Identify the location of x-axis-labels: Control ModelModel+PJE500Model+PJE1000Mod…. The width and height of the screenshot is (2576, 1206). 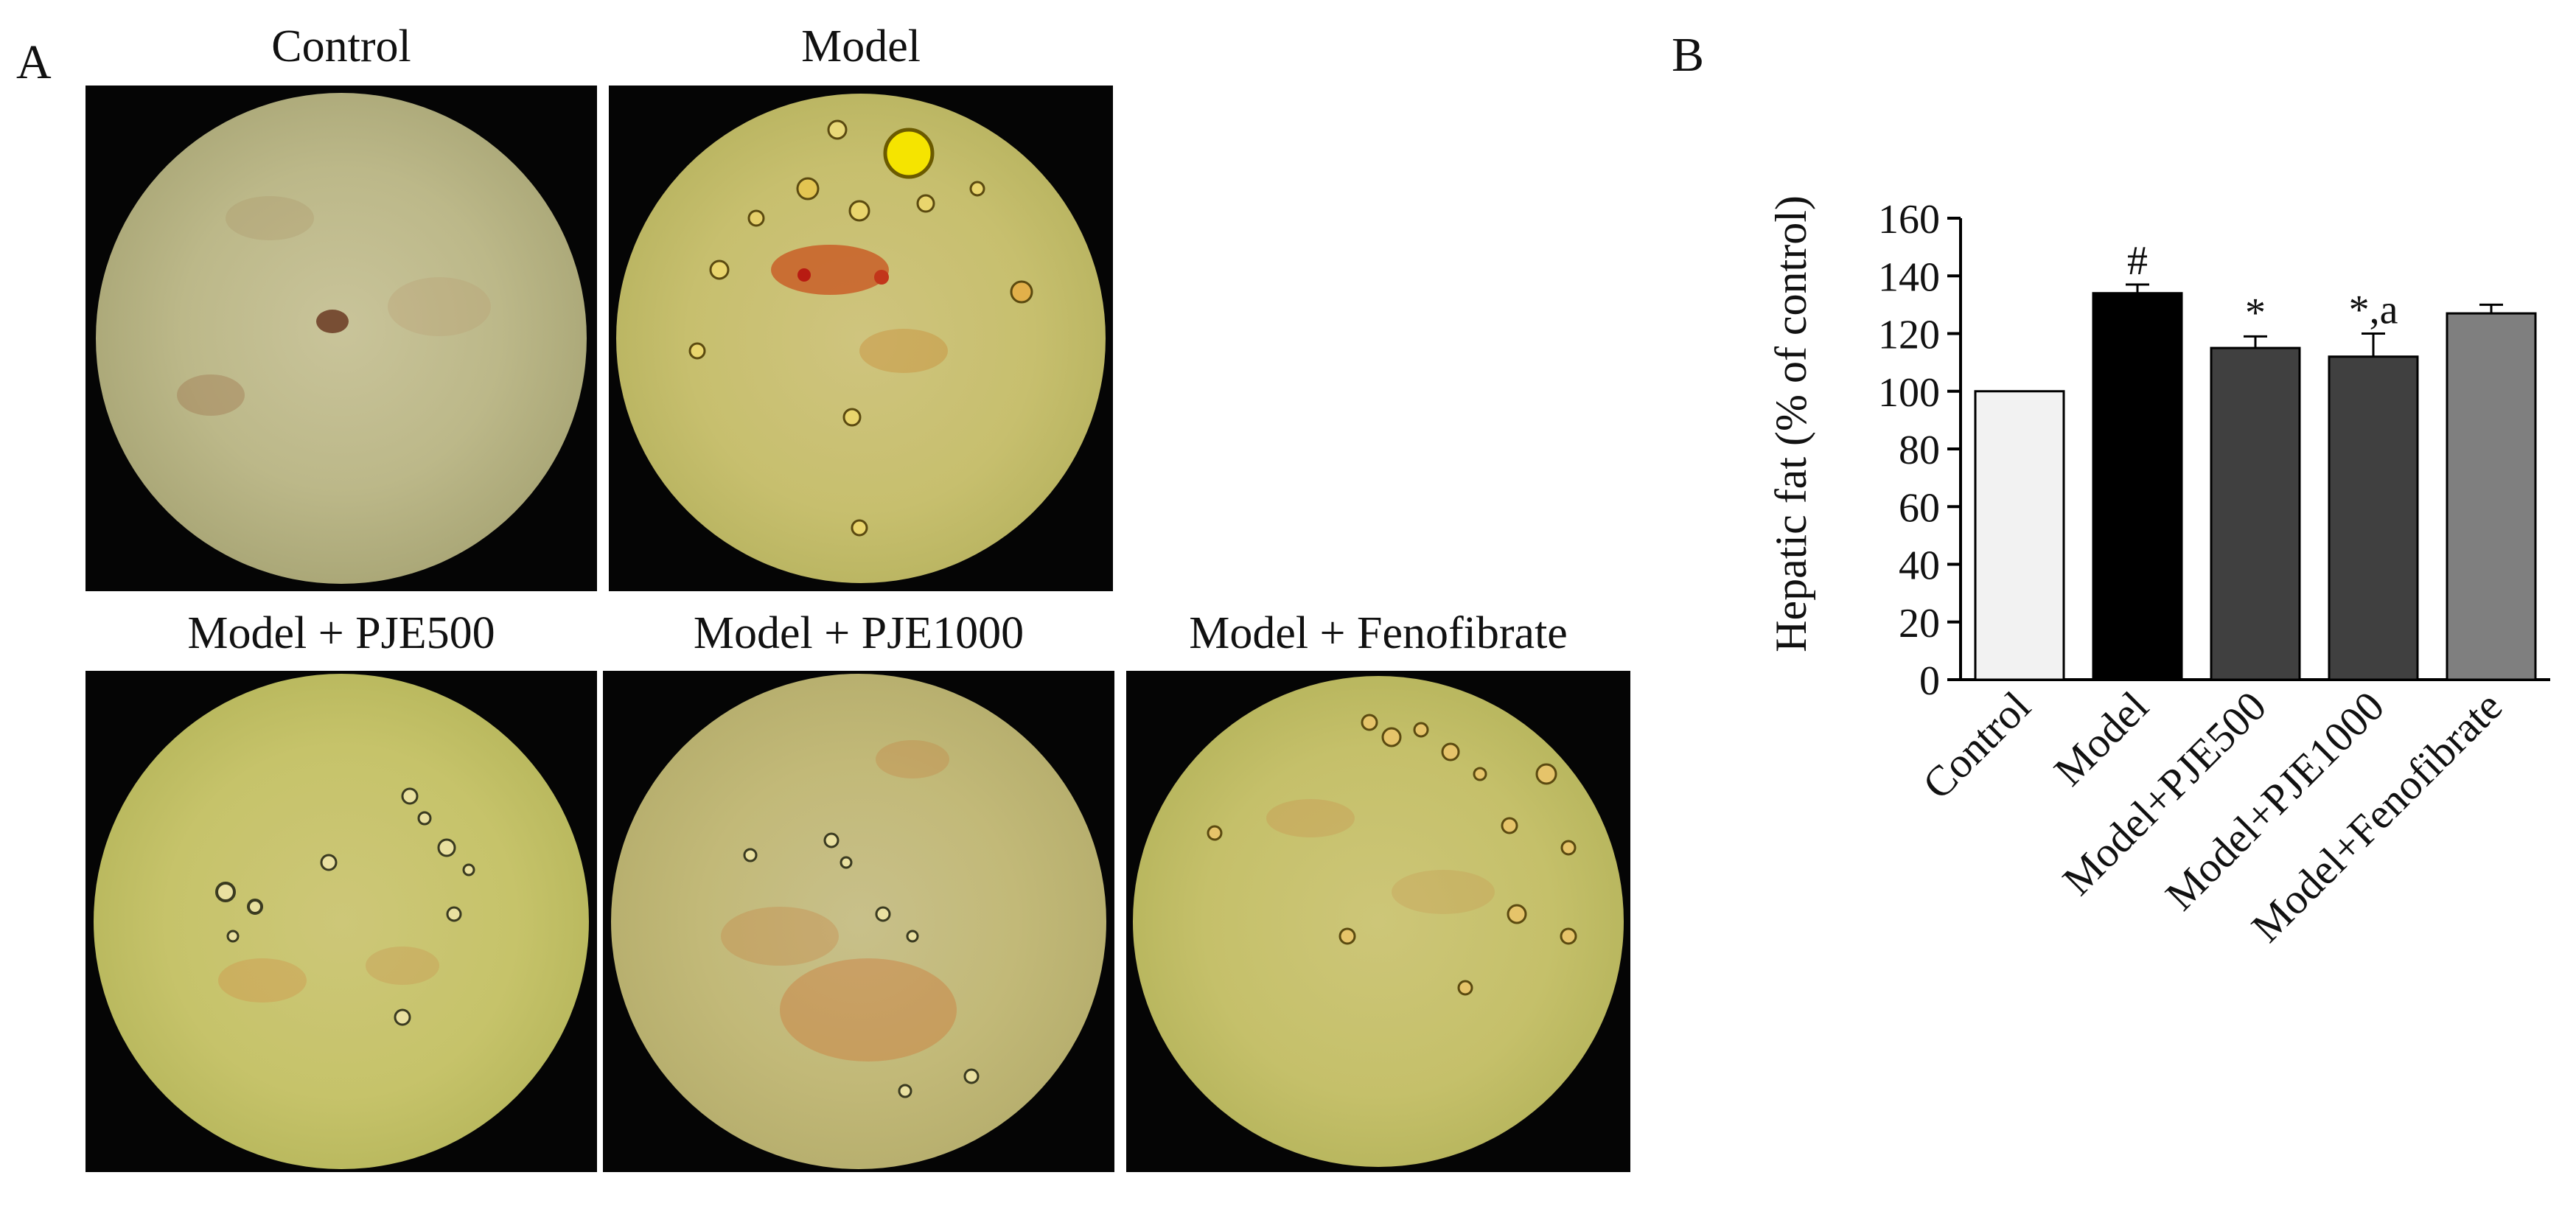
(2212, 817).